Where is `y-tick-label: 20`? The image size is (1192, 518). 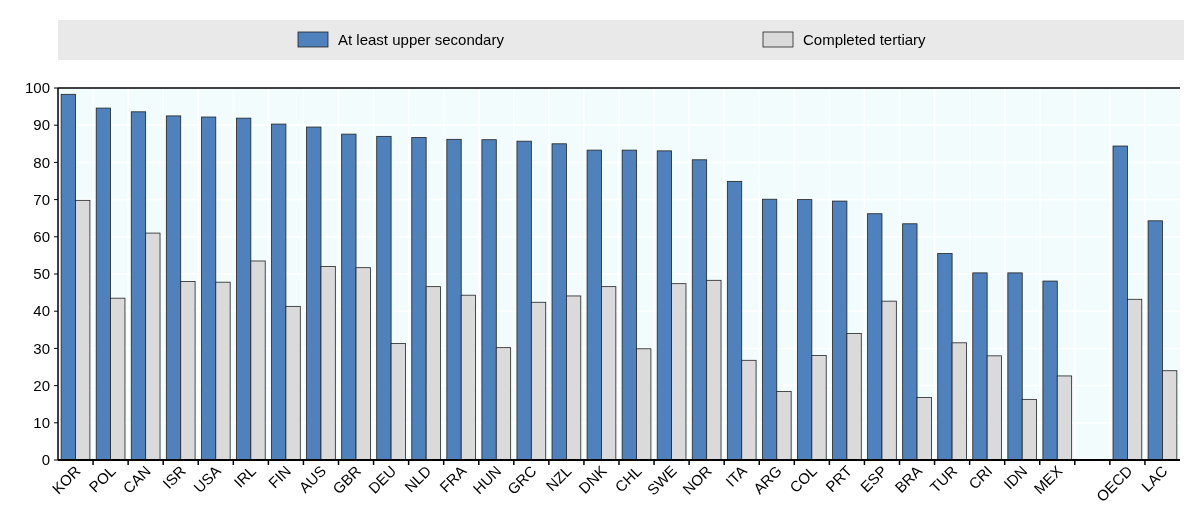 y-tick-label: 20 is located at coordinates (41, 385).